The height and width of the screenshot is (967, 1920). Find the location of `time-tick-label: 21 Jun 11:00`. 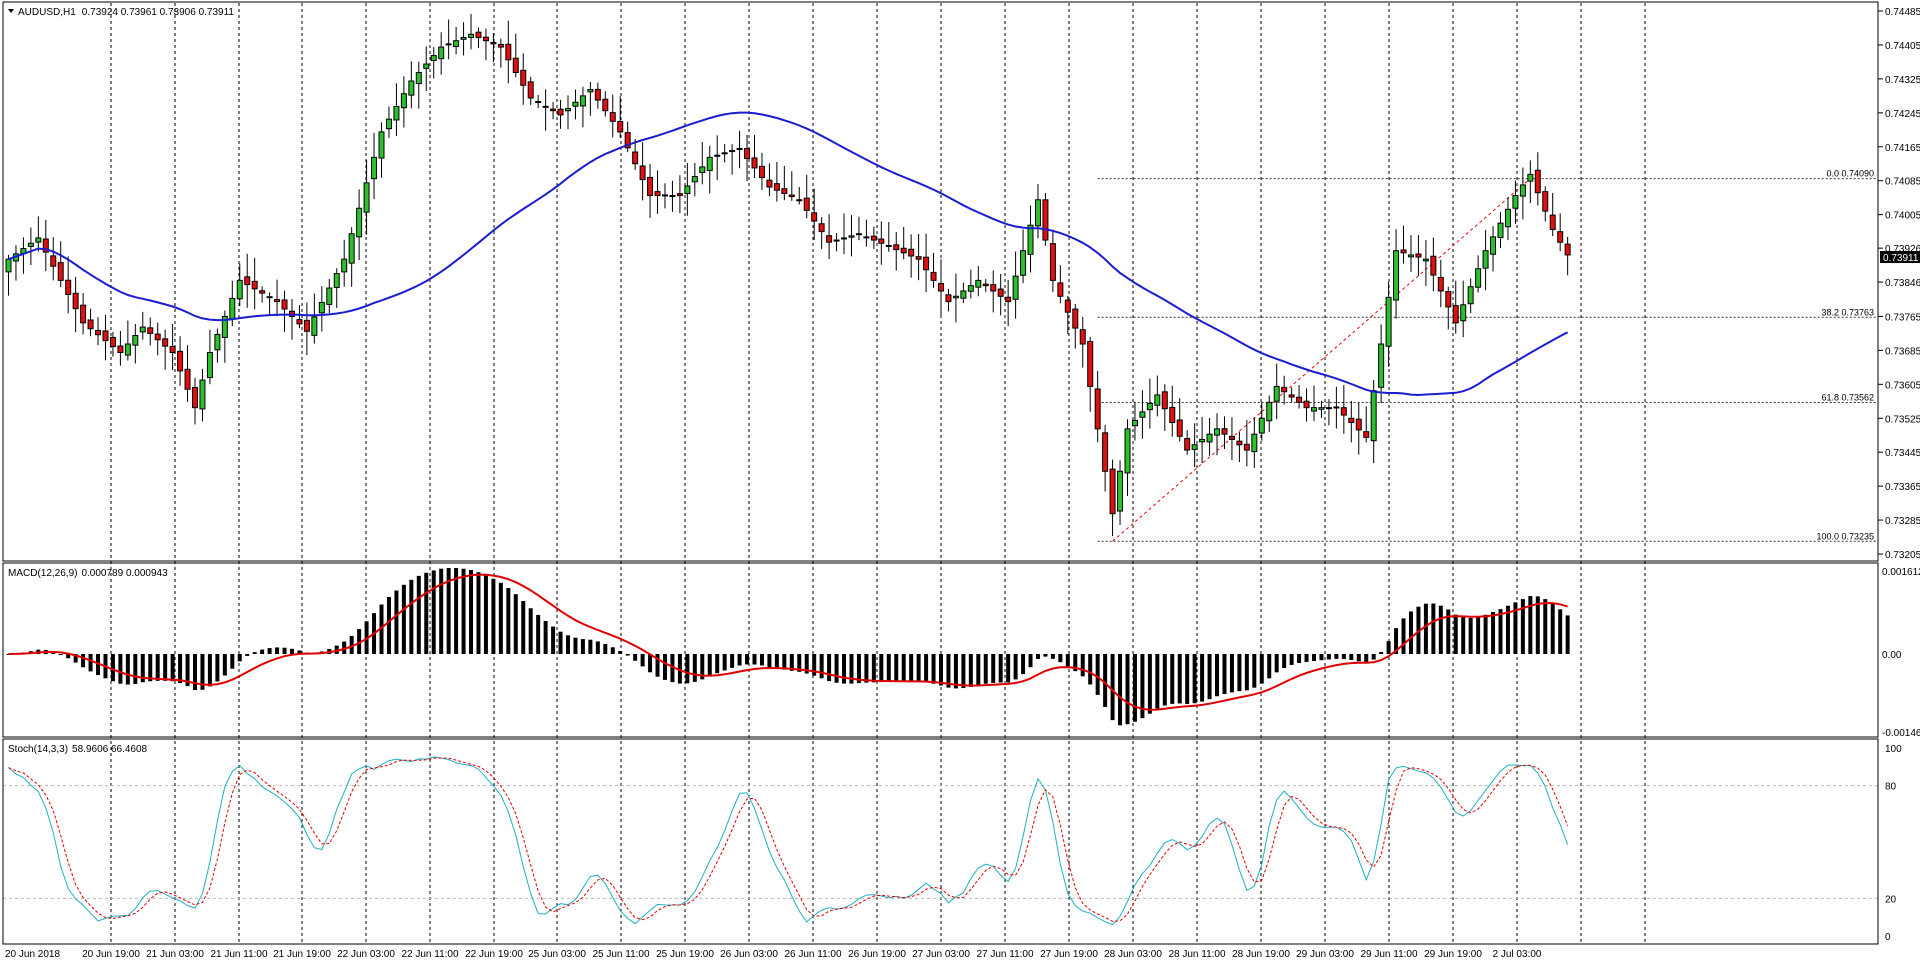

time-tick-label: 21 Jun 11:00 is located at coordinates (239, 954).